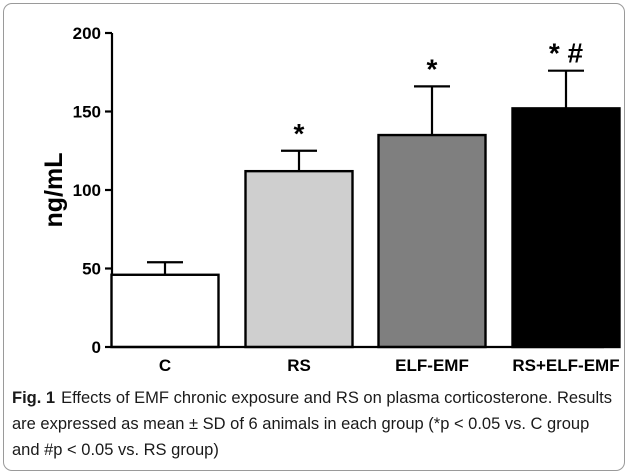 This screenshot has height=476, width=630. I want to click on y-axis-label: ng/mL, so click(54, 190).